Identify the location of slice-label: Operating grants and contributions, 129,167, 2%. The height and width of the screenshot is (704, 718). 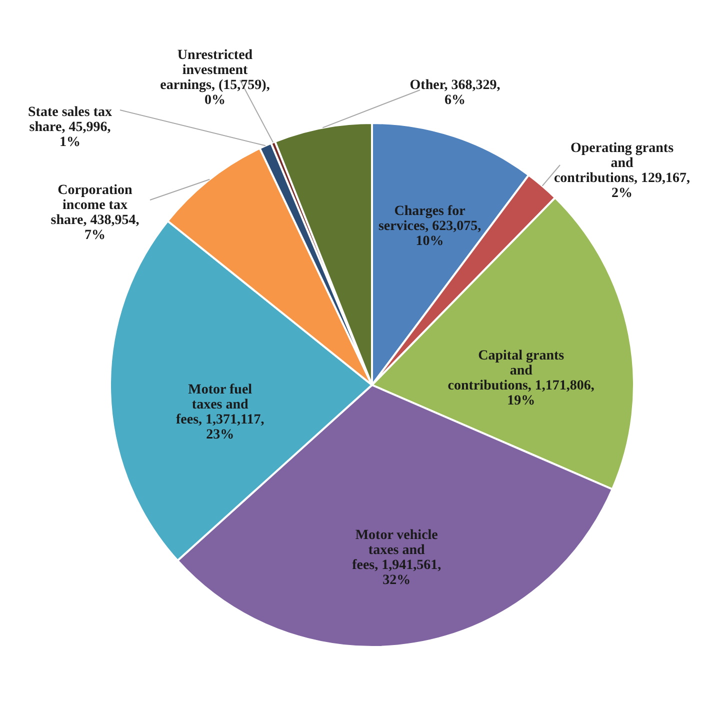
(622, 171).